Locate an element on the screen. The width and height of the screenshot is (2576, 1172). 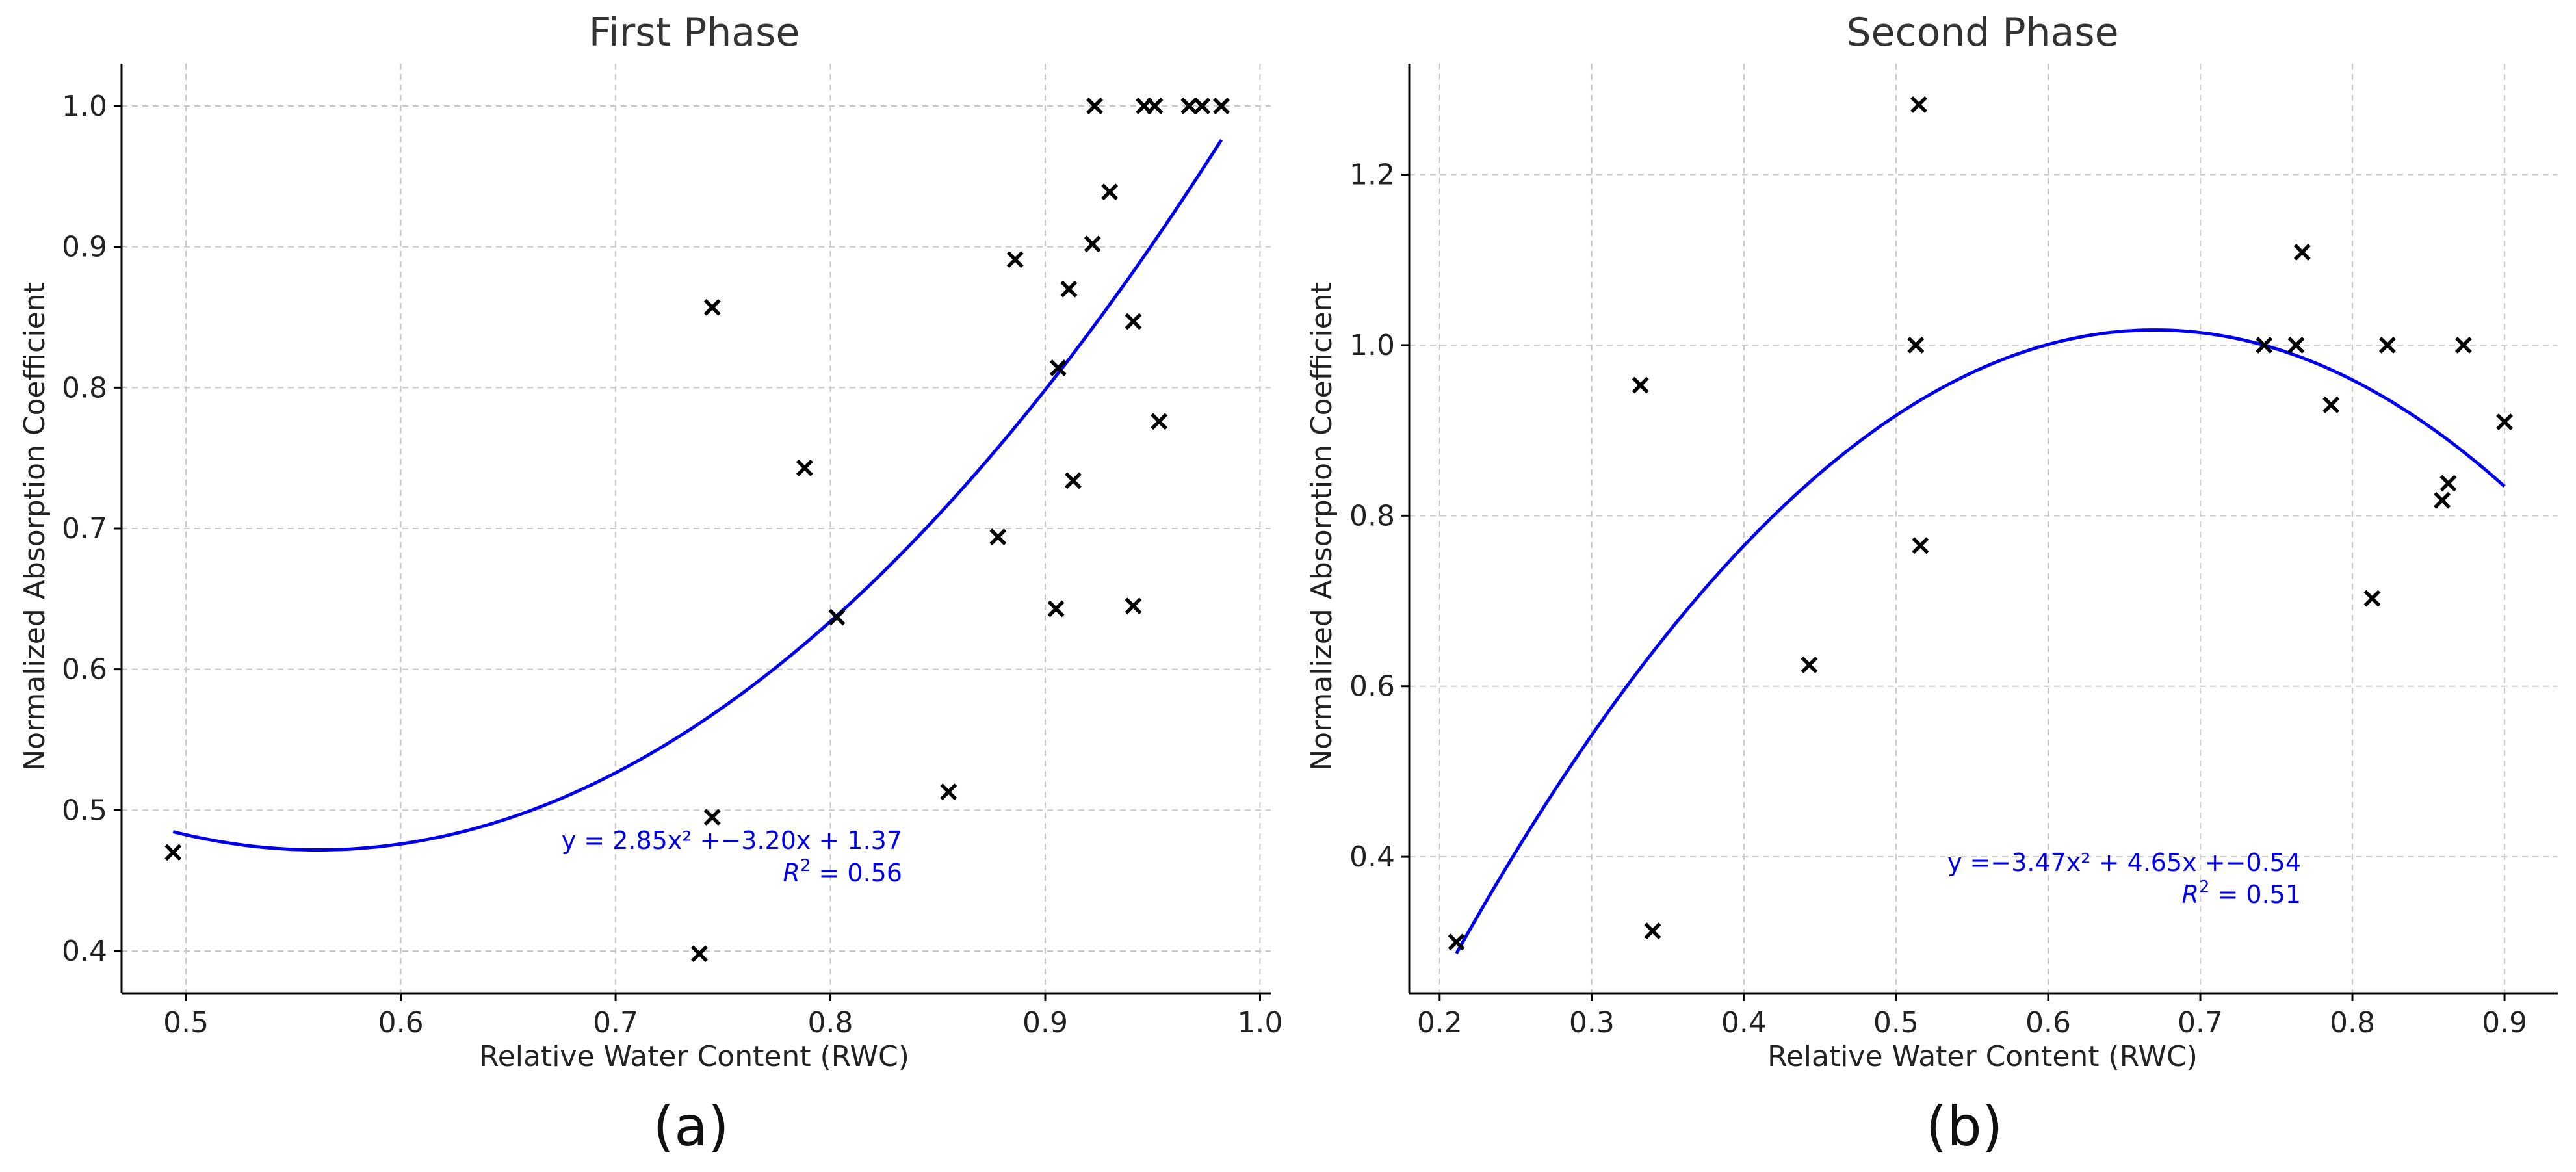
x-tick-label: 0.4 is located at coordinates (1744, 1022).